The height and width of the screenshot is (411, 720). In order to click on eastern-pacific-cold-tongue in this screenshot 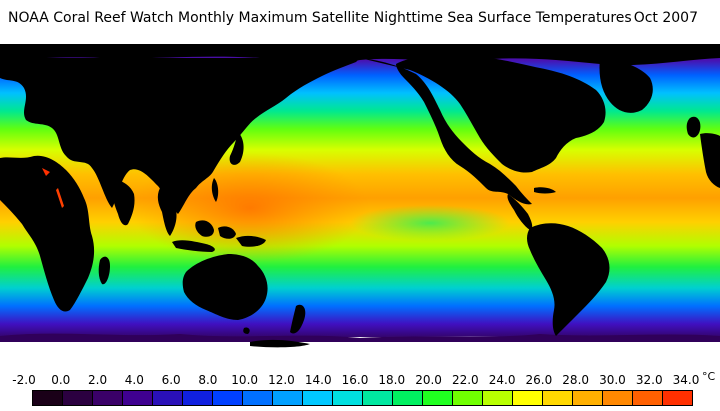, I will do `click(430, 223)`.